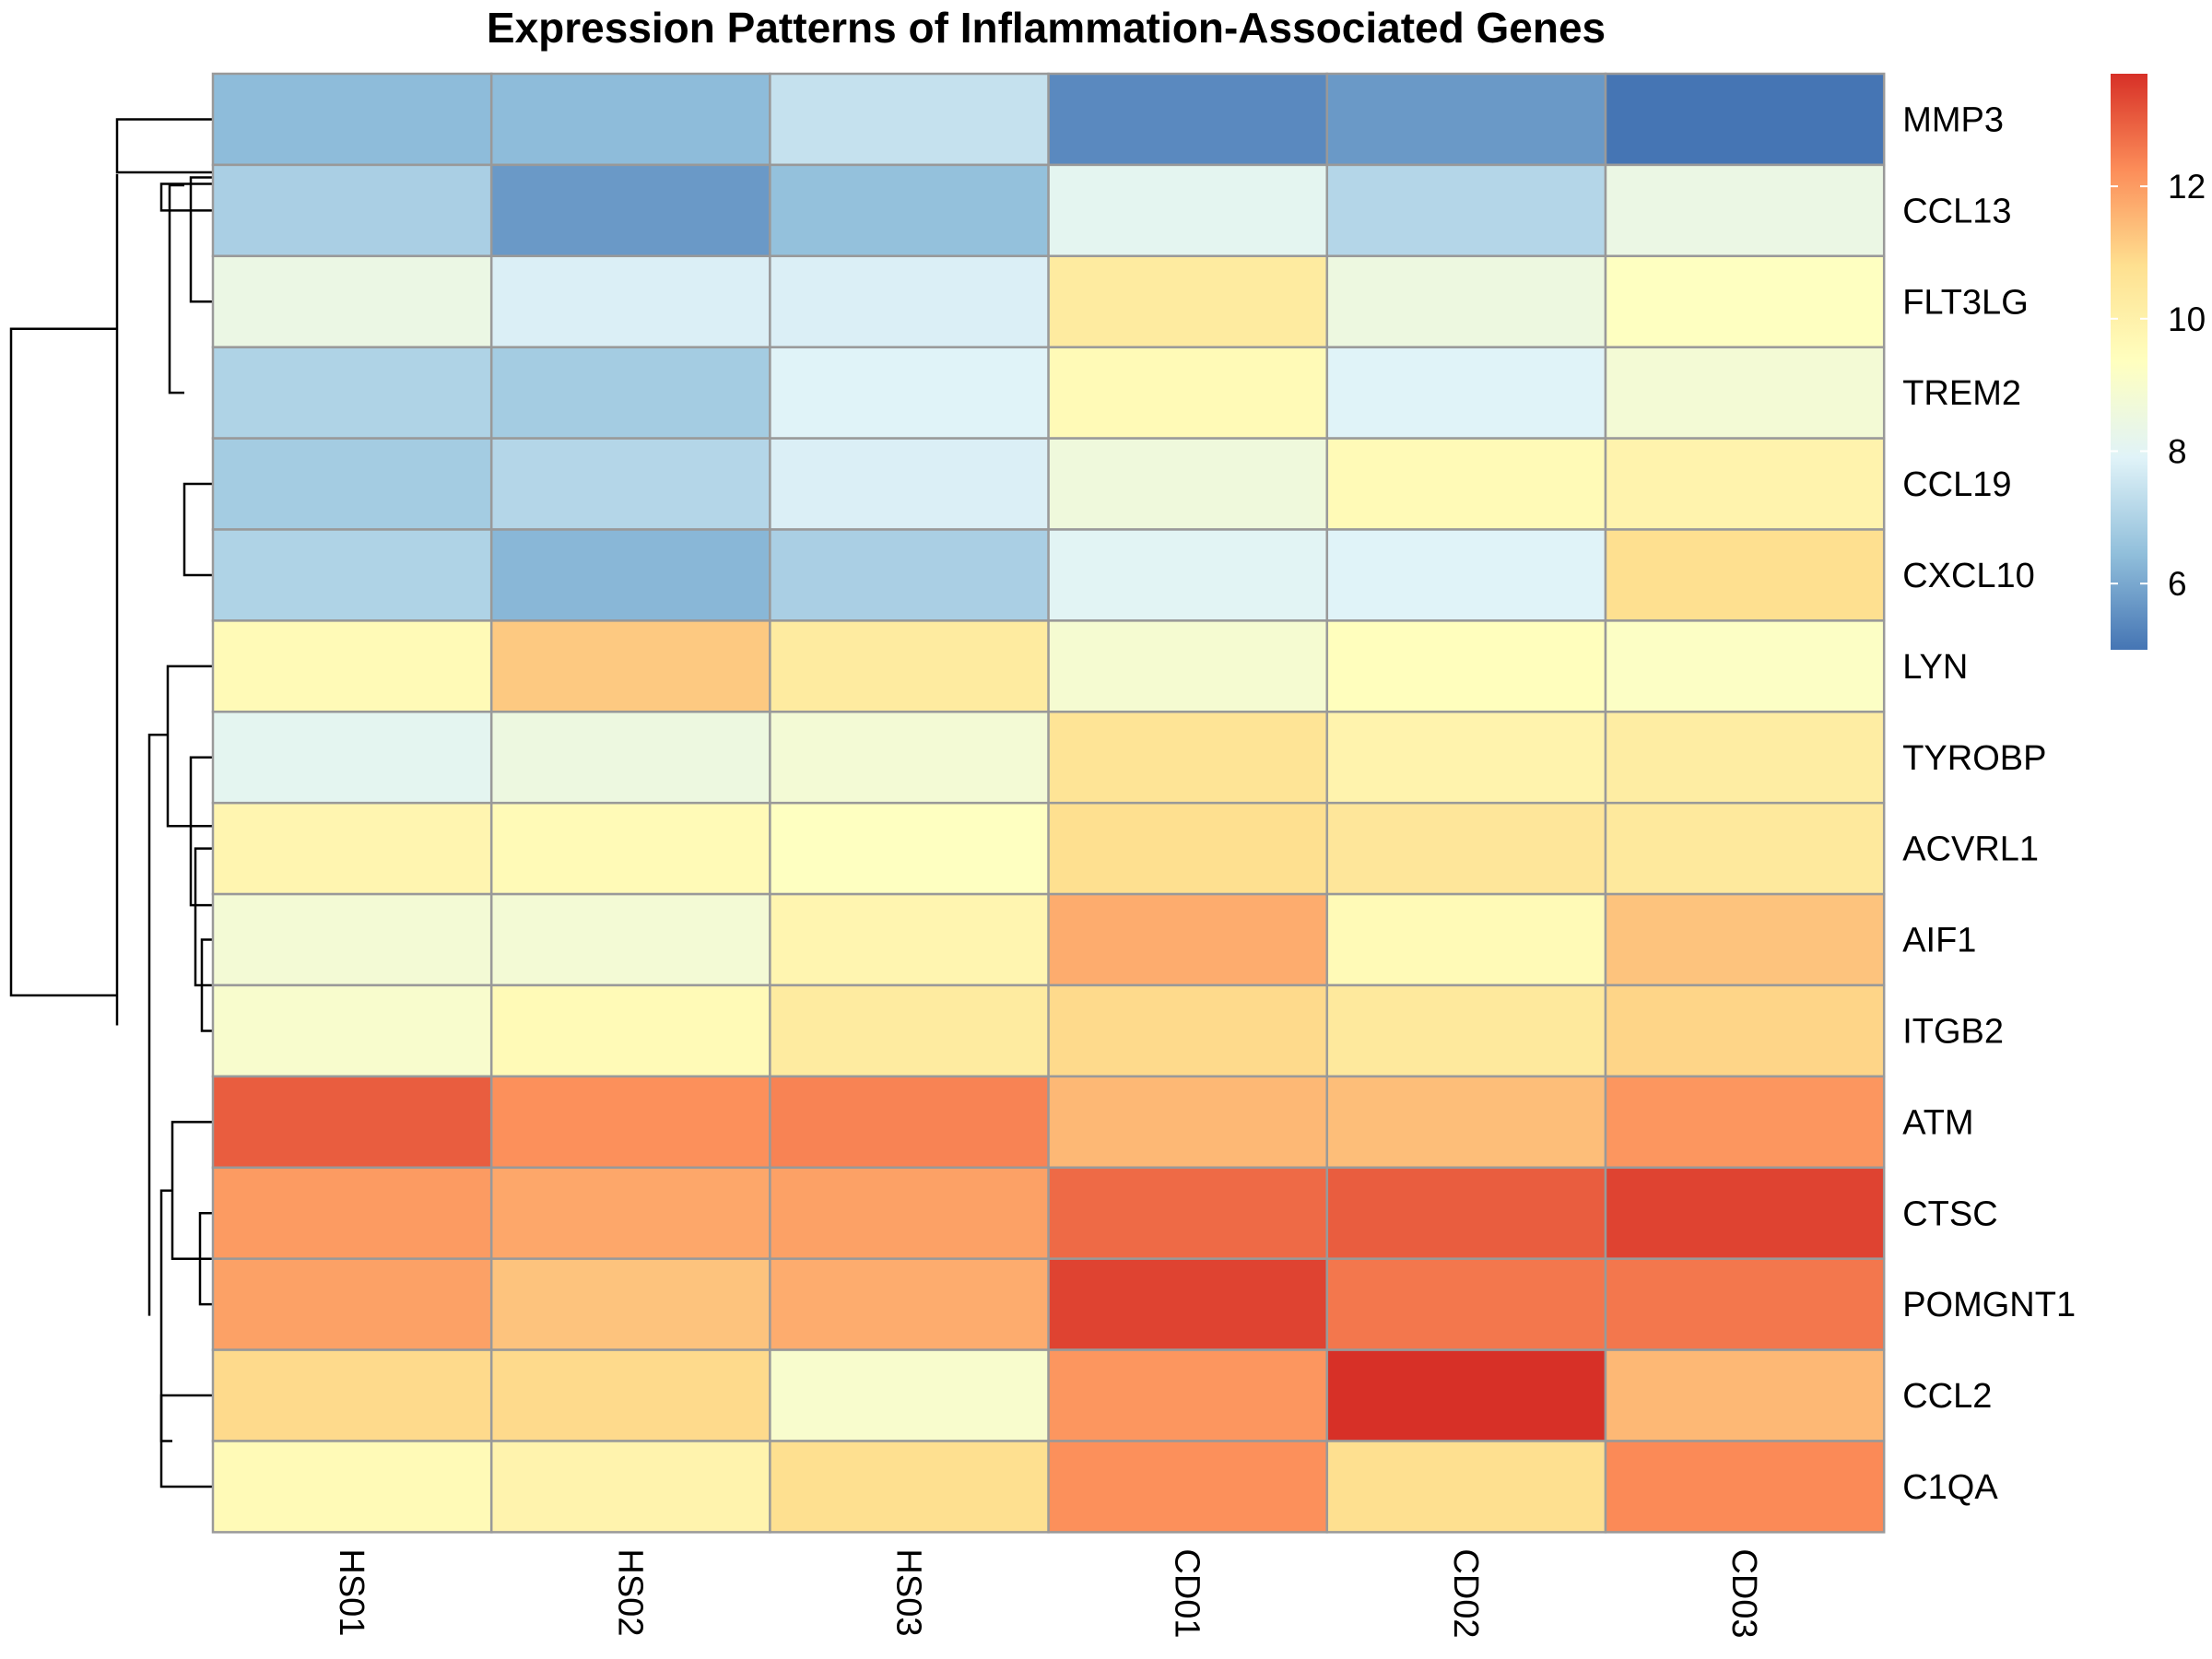 The height and width of the screenshot is (1659, 2212). What do you see at coordinates (2158, 362) in the screenshot?
I see `color-scale-legend: 6 8 10 12` at bounding box center [2158, 362].